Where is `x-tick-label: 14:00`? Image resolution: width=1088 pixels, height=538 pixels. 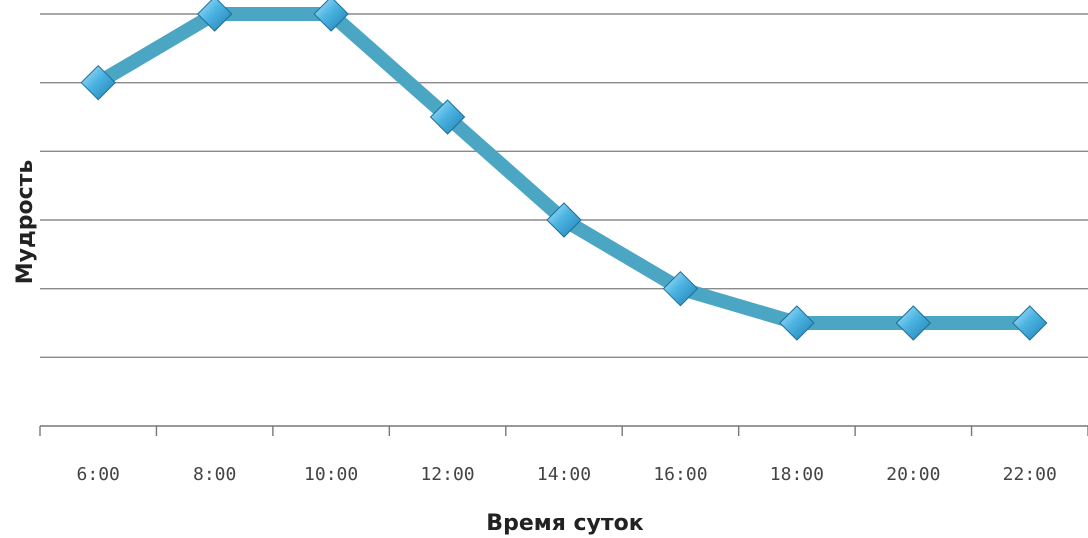 x-tick-label: 14:00 is located at coordinates (564, 474).